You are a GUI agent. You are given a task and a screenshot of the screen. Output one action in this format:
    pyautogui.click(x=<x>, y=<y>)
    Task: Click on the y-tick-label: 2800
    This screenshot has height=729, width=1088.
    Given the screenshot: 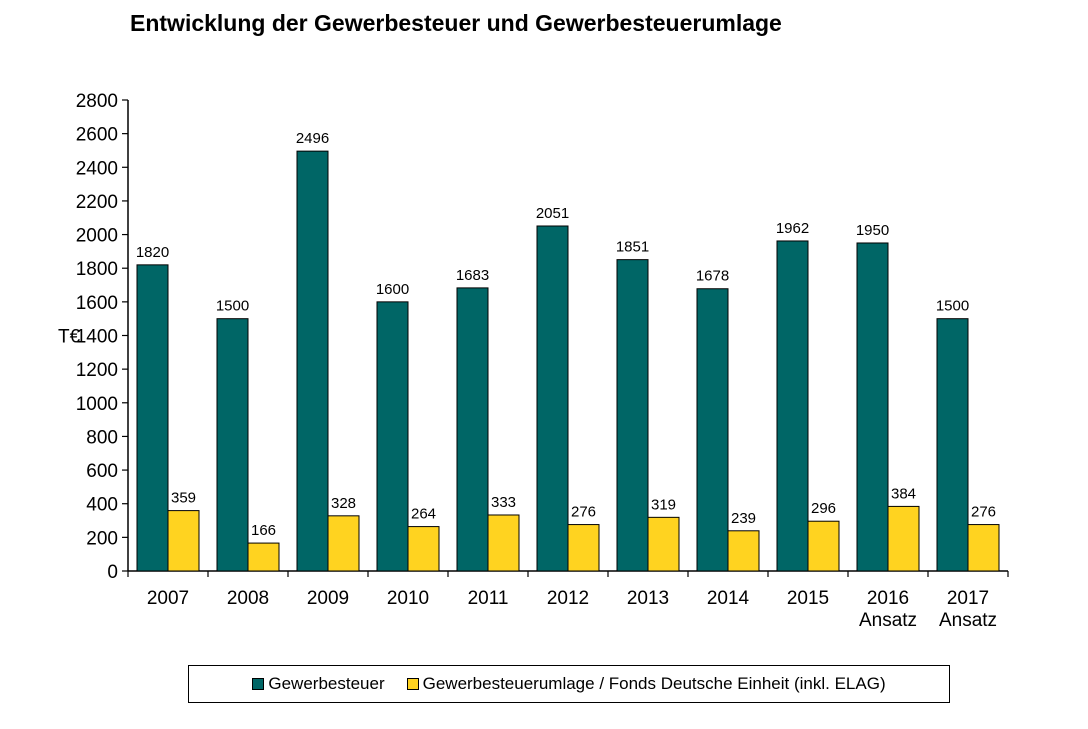 What is the action you would take?
    pyautogui.click(x=97, y=101)
    